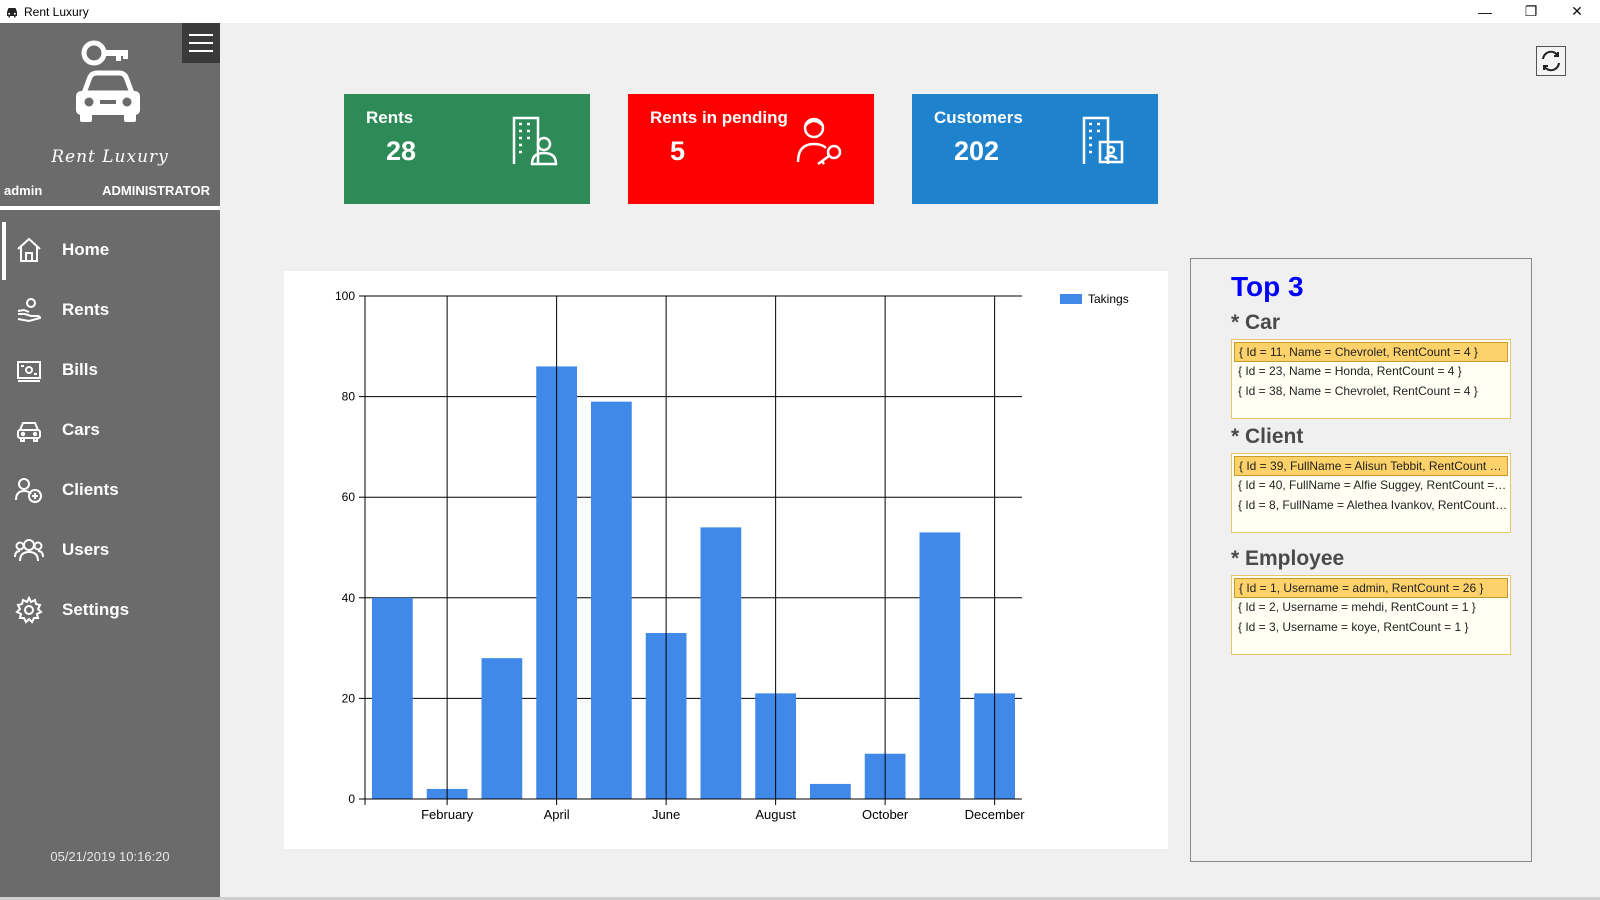  I want to click on building-id-icon, so click(1103, 140).